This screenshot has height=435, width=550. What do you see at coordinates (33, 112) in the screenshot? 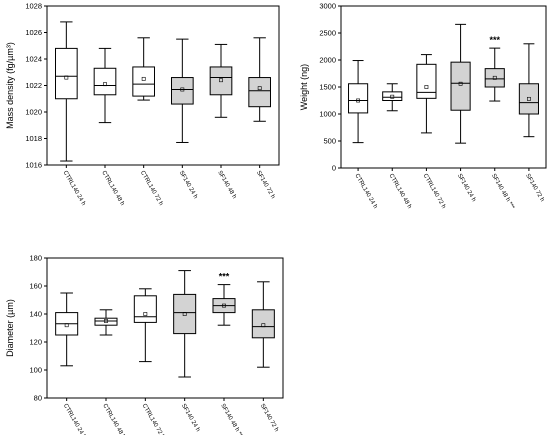
I see `y-tick-label: 1020` at bounding box center [33, 112].